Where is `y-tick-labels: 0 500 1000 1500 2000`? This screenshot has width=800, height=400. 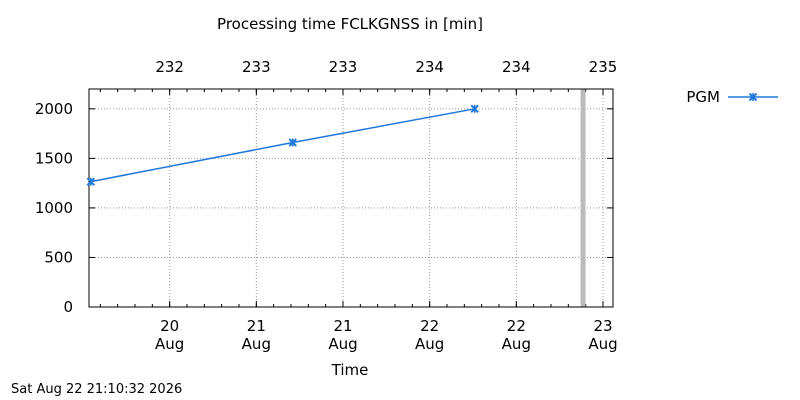
y-tick-labels: 0 500 1000 1500 2000 is located at coordinates (54, 208).